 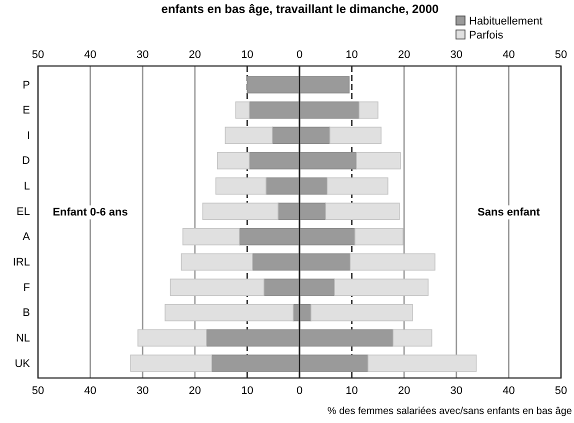 What do you see at coordinates (26, 313) in the screenshot?
I see `y-tick-label: B` at bounding box center [26, 313].